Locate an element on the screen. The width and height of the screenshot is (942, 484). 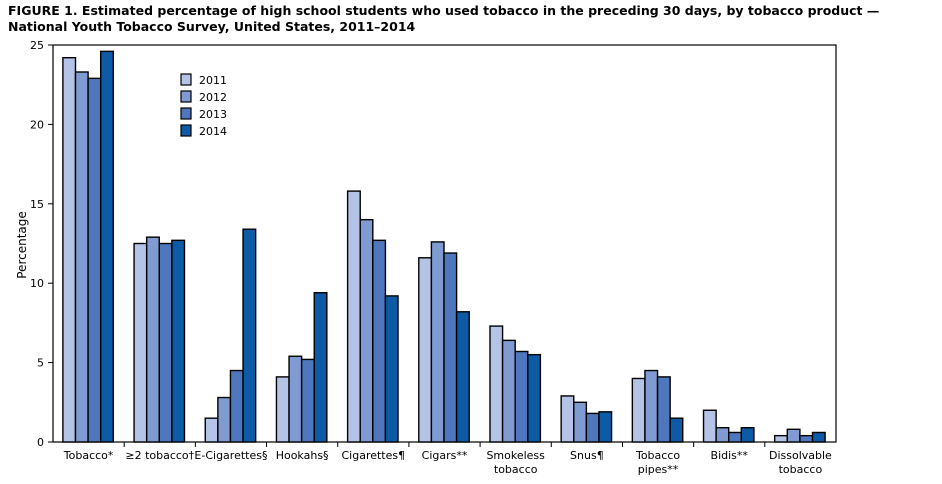
legend-label-2011: 2011 is located at coordinates (213, 80).